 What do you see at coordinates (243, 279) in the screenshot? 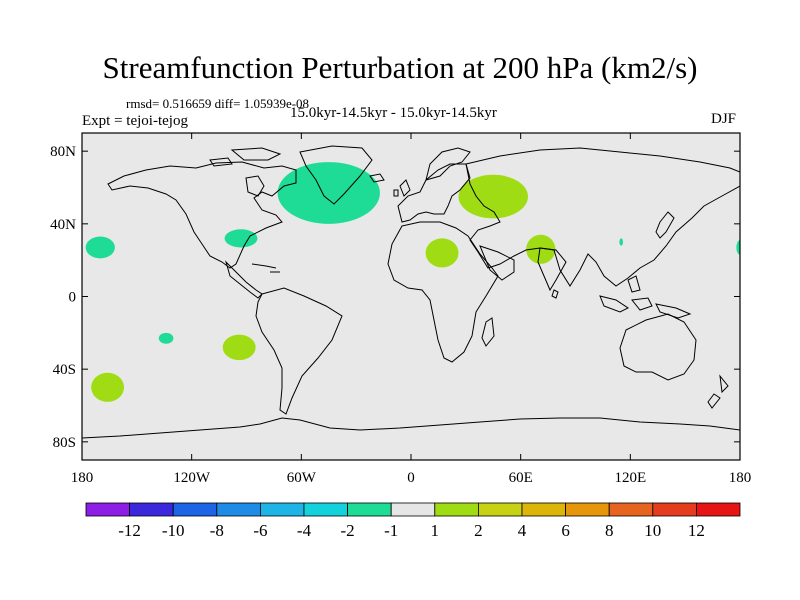
I see `coastline-central-america` at bounding box center [243, 279].